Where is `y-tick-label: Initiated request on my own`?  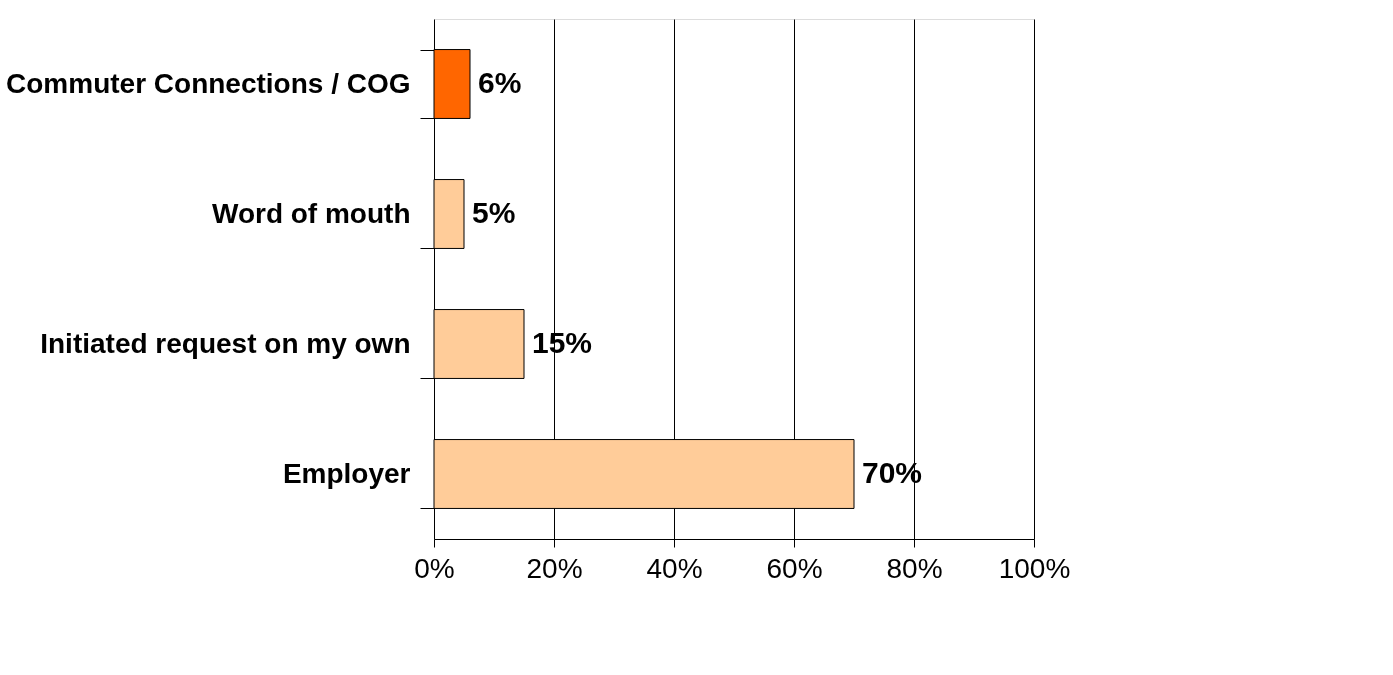 y-tick-label: Initiated request on my own is located at coordinates (225, 343).